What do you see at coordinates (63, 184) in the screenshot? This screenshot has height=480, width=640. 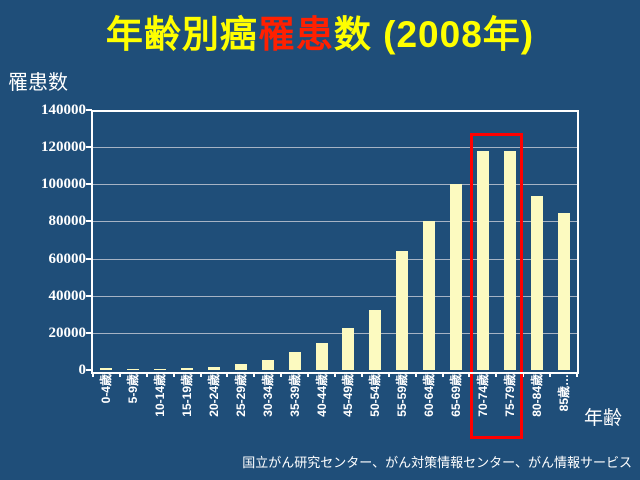 I see `y-tick-label: 100000` at bounding box center [63, 184].